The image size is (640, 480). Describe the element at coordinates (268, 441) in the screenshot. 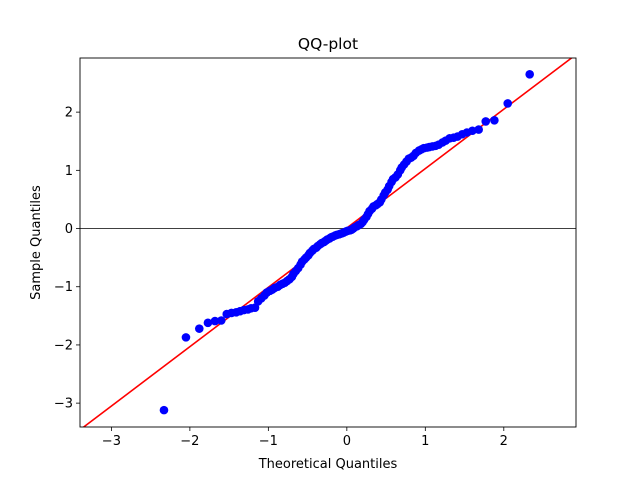

I see `x-tick-label: −1` at that location.